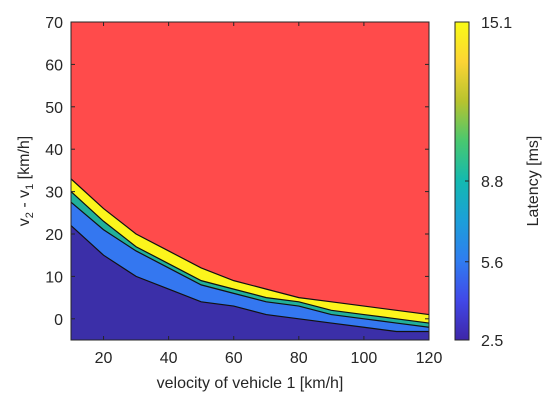  What do you see at coordinates (54, 277) in the screenshot?
I see `y-tick-label: 10` at bounding box center [54, 277].